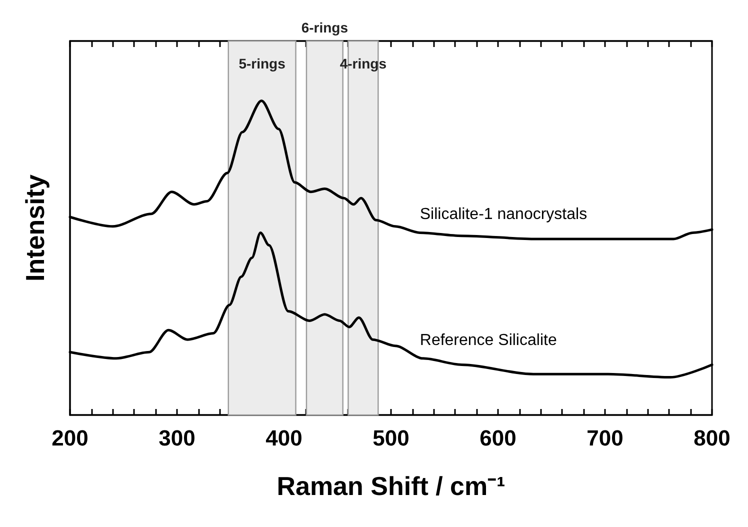 Image resolution: width=748 pixels, height=527 pixels. I want to click on y-axis-title: Intensity, so click(35, 228).